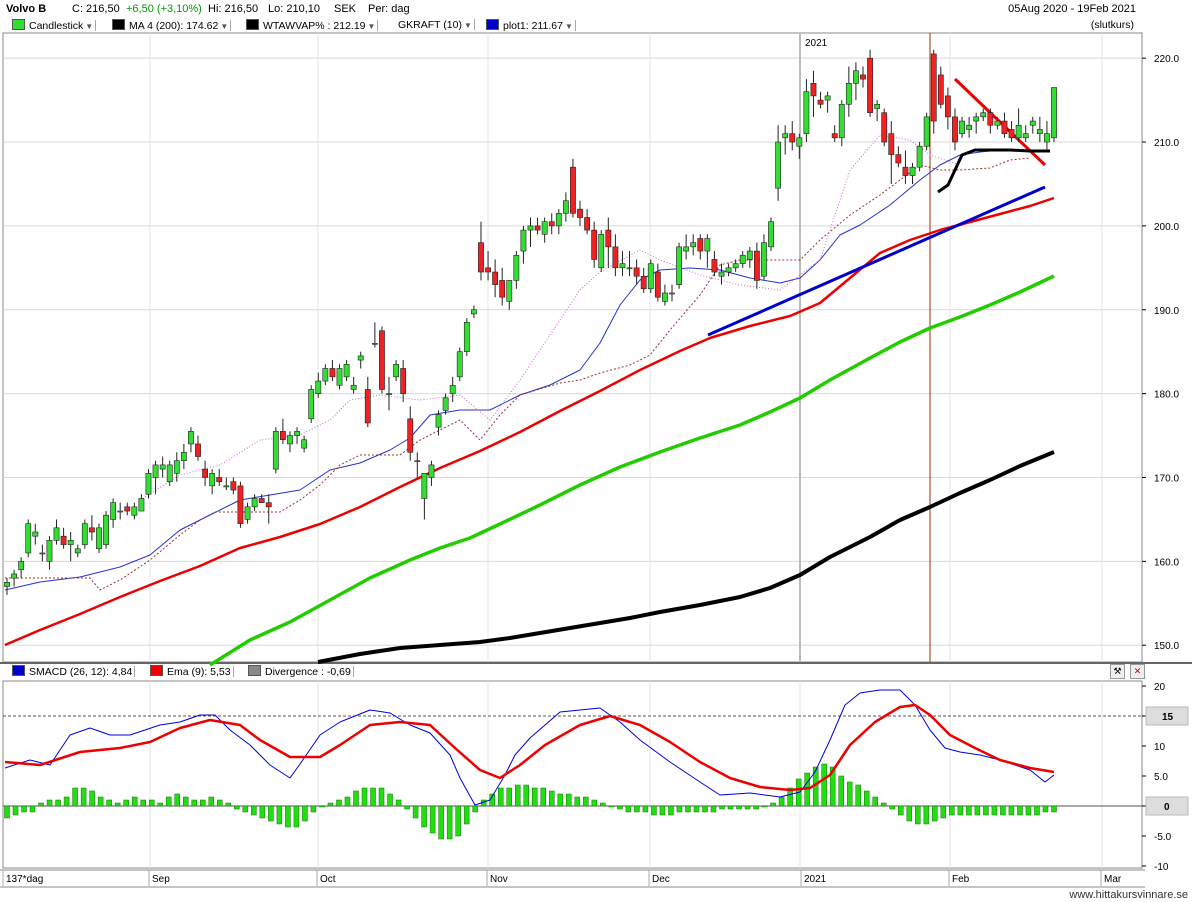 The height and width of the screenshot is (902, 1192). What do you see at coordinates (312, 25) in the screenshot?
I see `legend-wtawvap: WTAWVAP% : 212.19 ▼` at bounding box center [312, 25].